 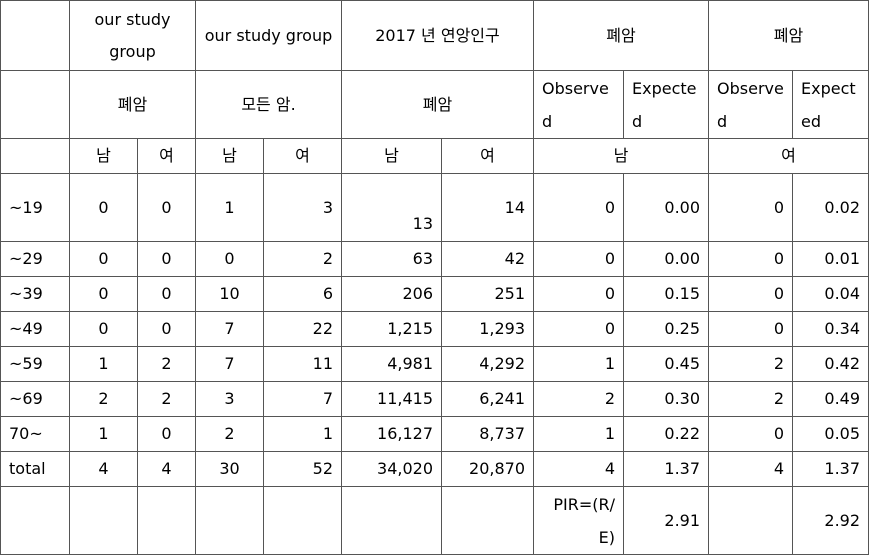 I want to click on age-group: ~69, so click(x=35, y=399).